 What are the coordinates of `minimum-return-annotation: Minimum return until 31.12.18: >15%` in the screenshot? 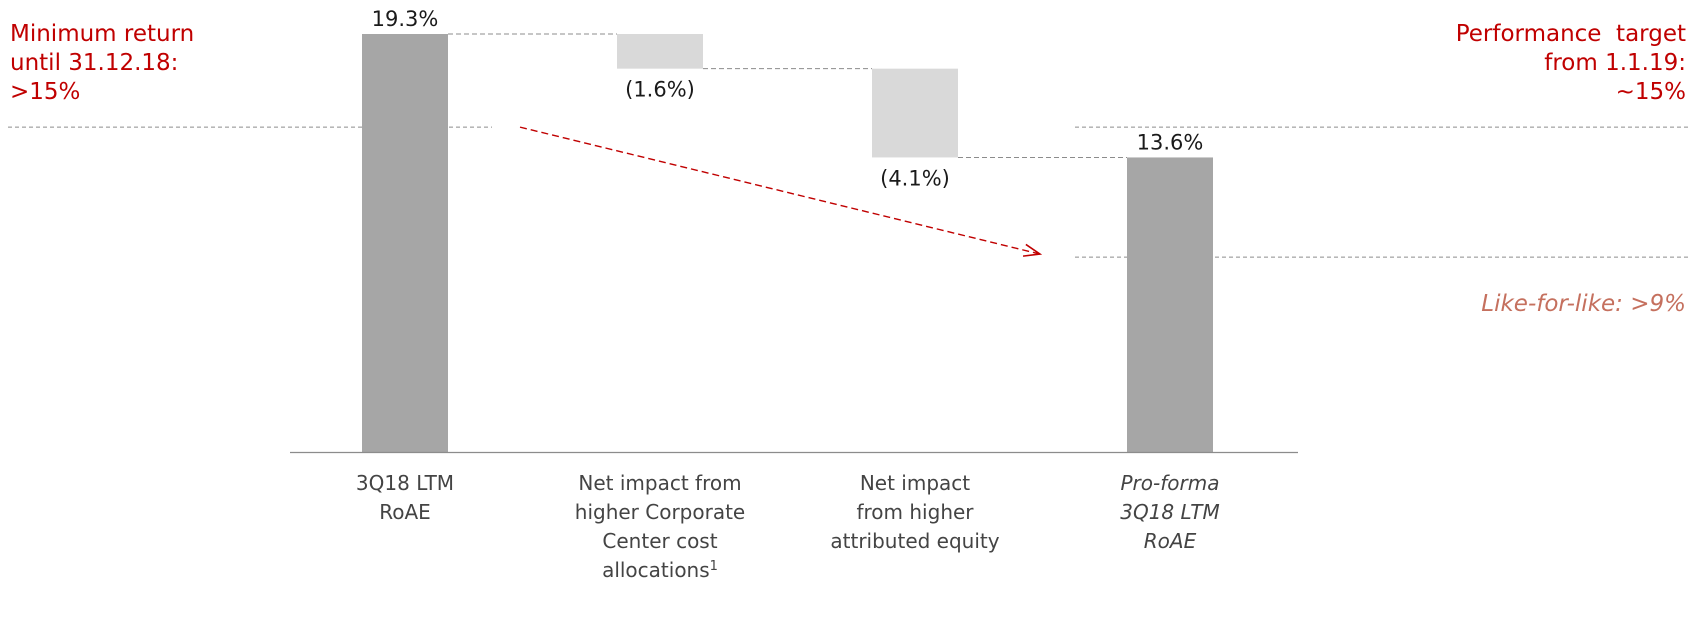 It's located at (102, 63).